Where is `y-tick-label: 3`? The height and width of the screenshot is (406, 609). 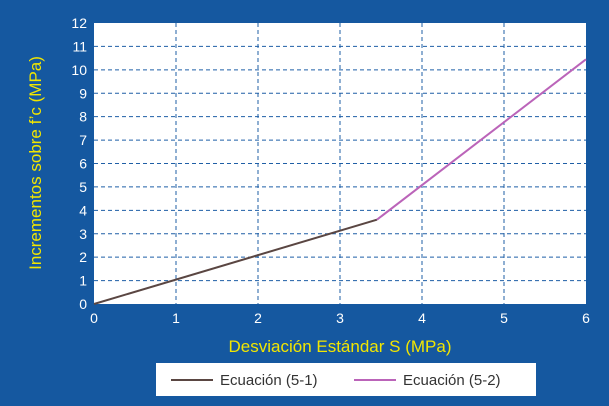
y-tick-label: 3 is located at coordinates (83, 234).